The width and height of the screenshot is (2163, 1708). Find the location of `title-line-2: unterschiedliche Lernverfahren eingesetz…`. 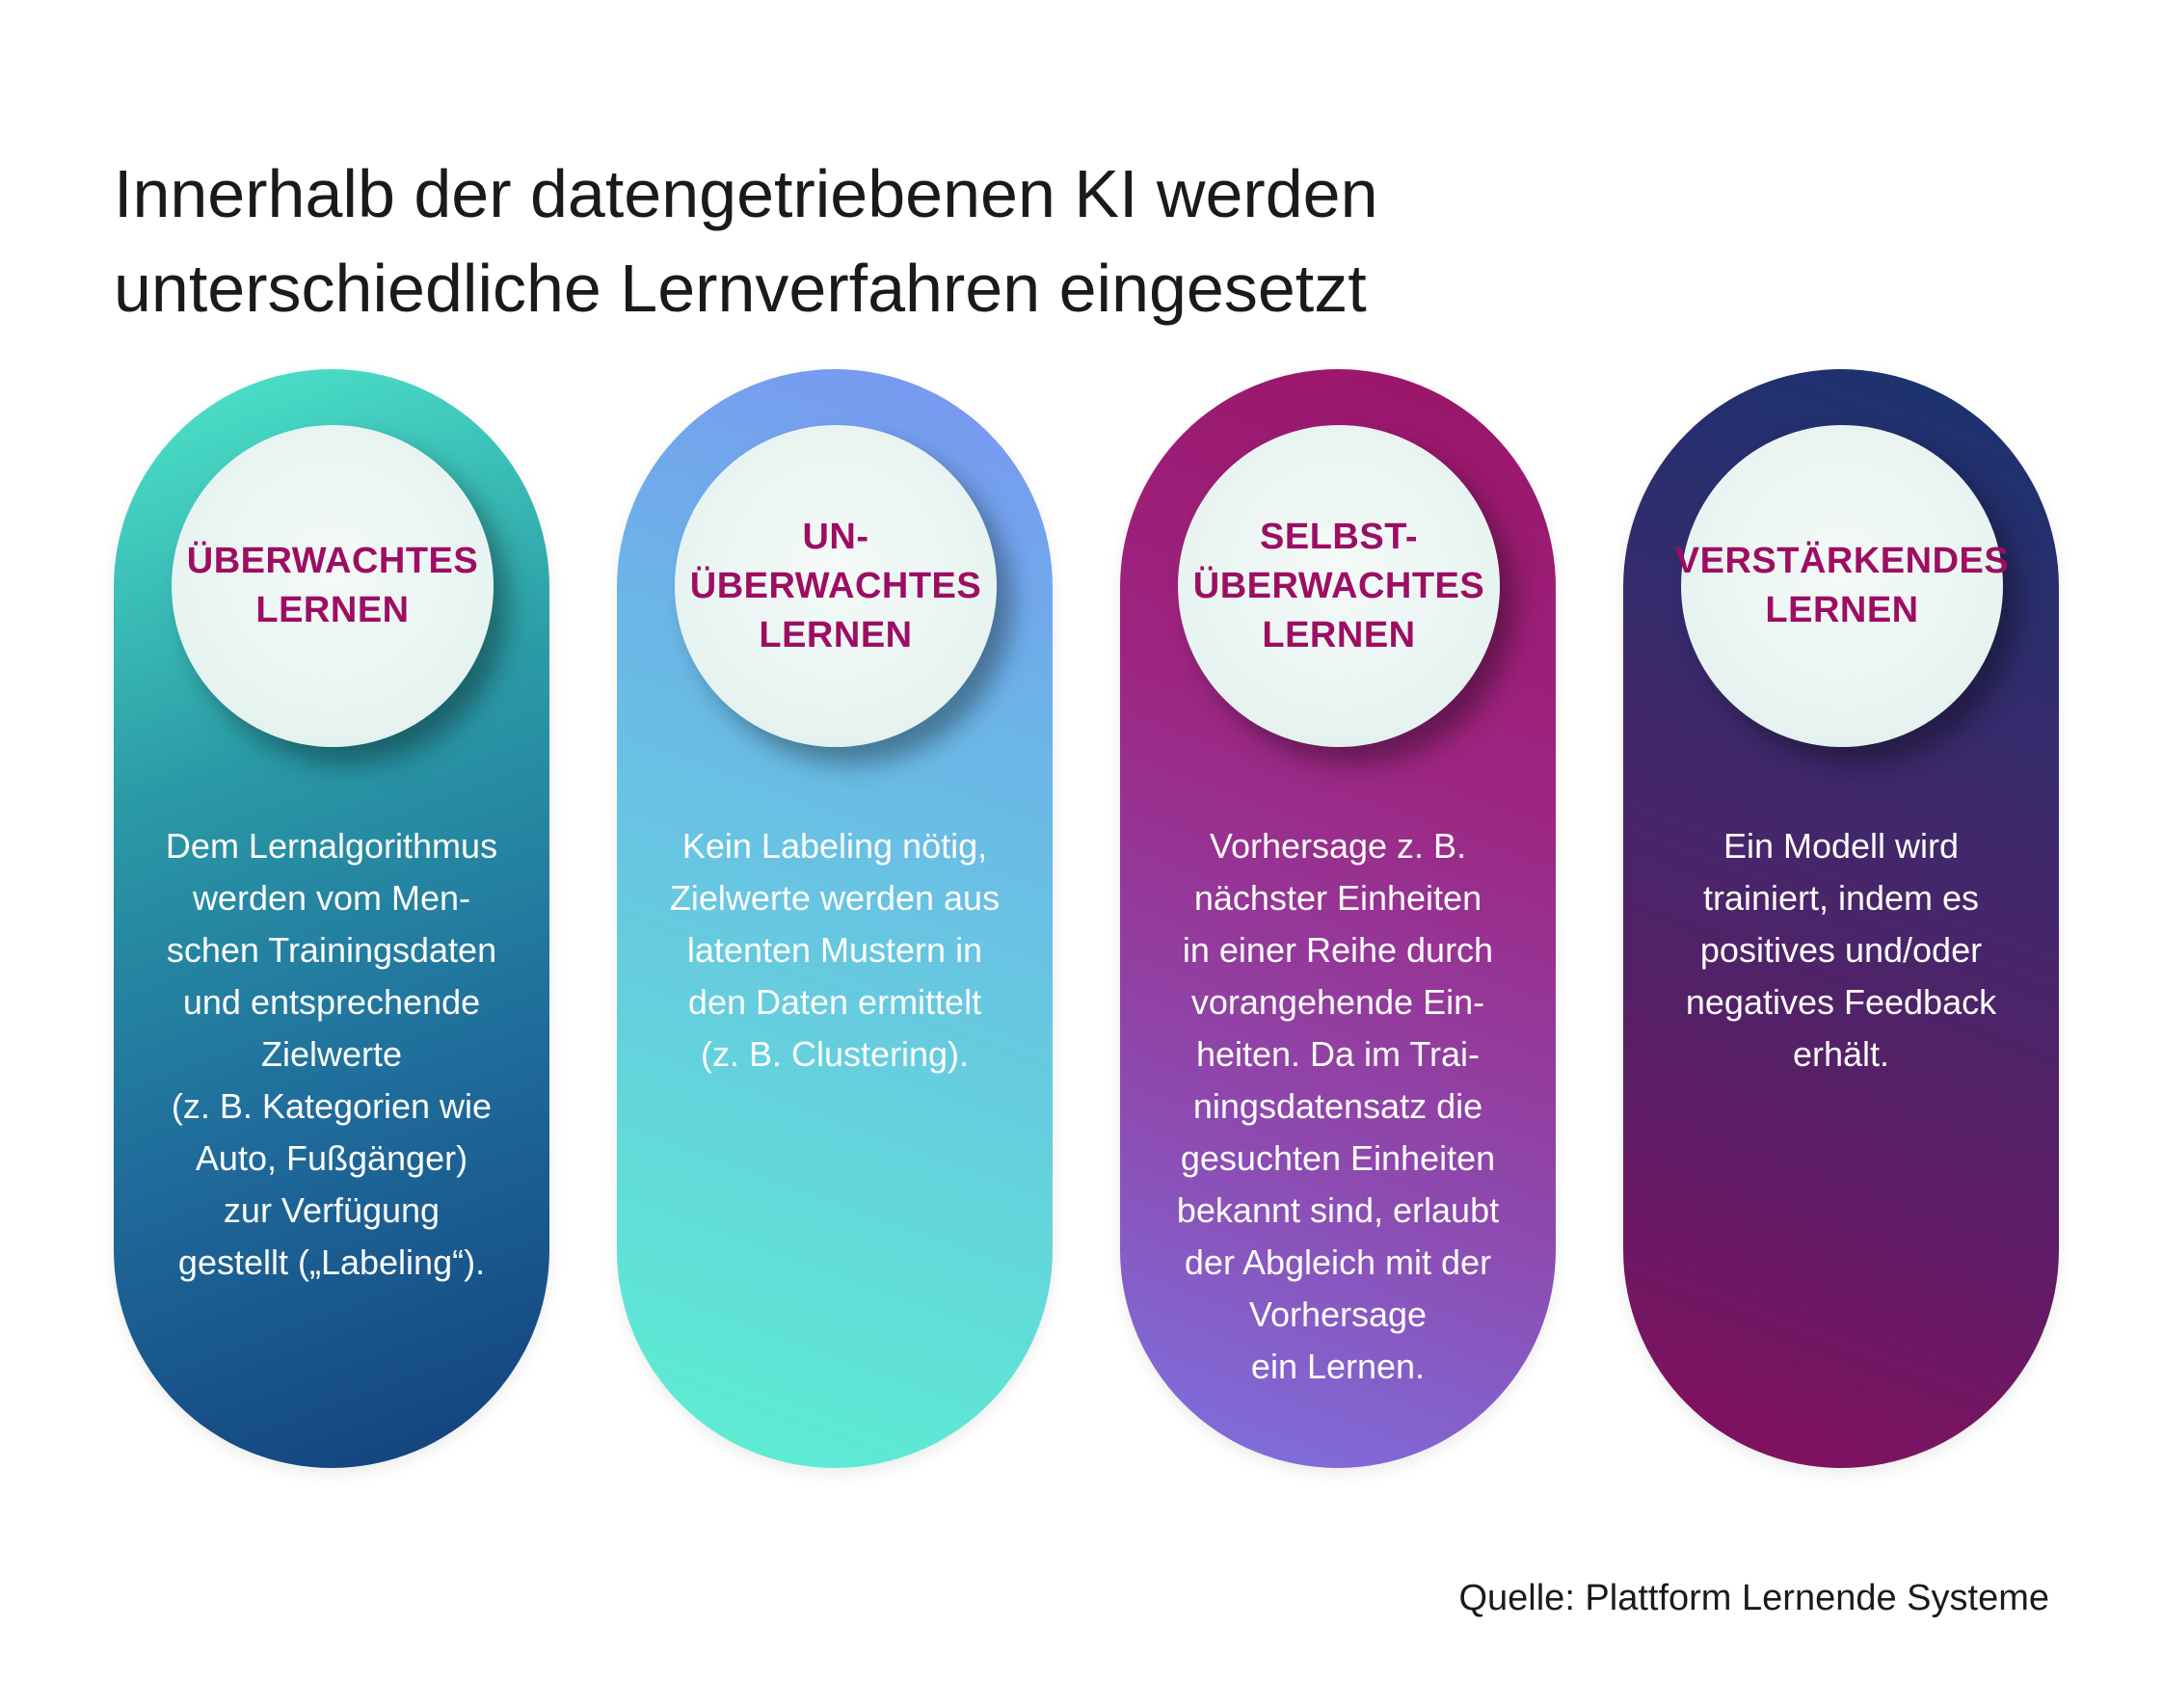

title-line-2: unterschiedliche Lernverfahren eingesetz… is located at coordinates (740, 288).